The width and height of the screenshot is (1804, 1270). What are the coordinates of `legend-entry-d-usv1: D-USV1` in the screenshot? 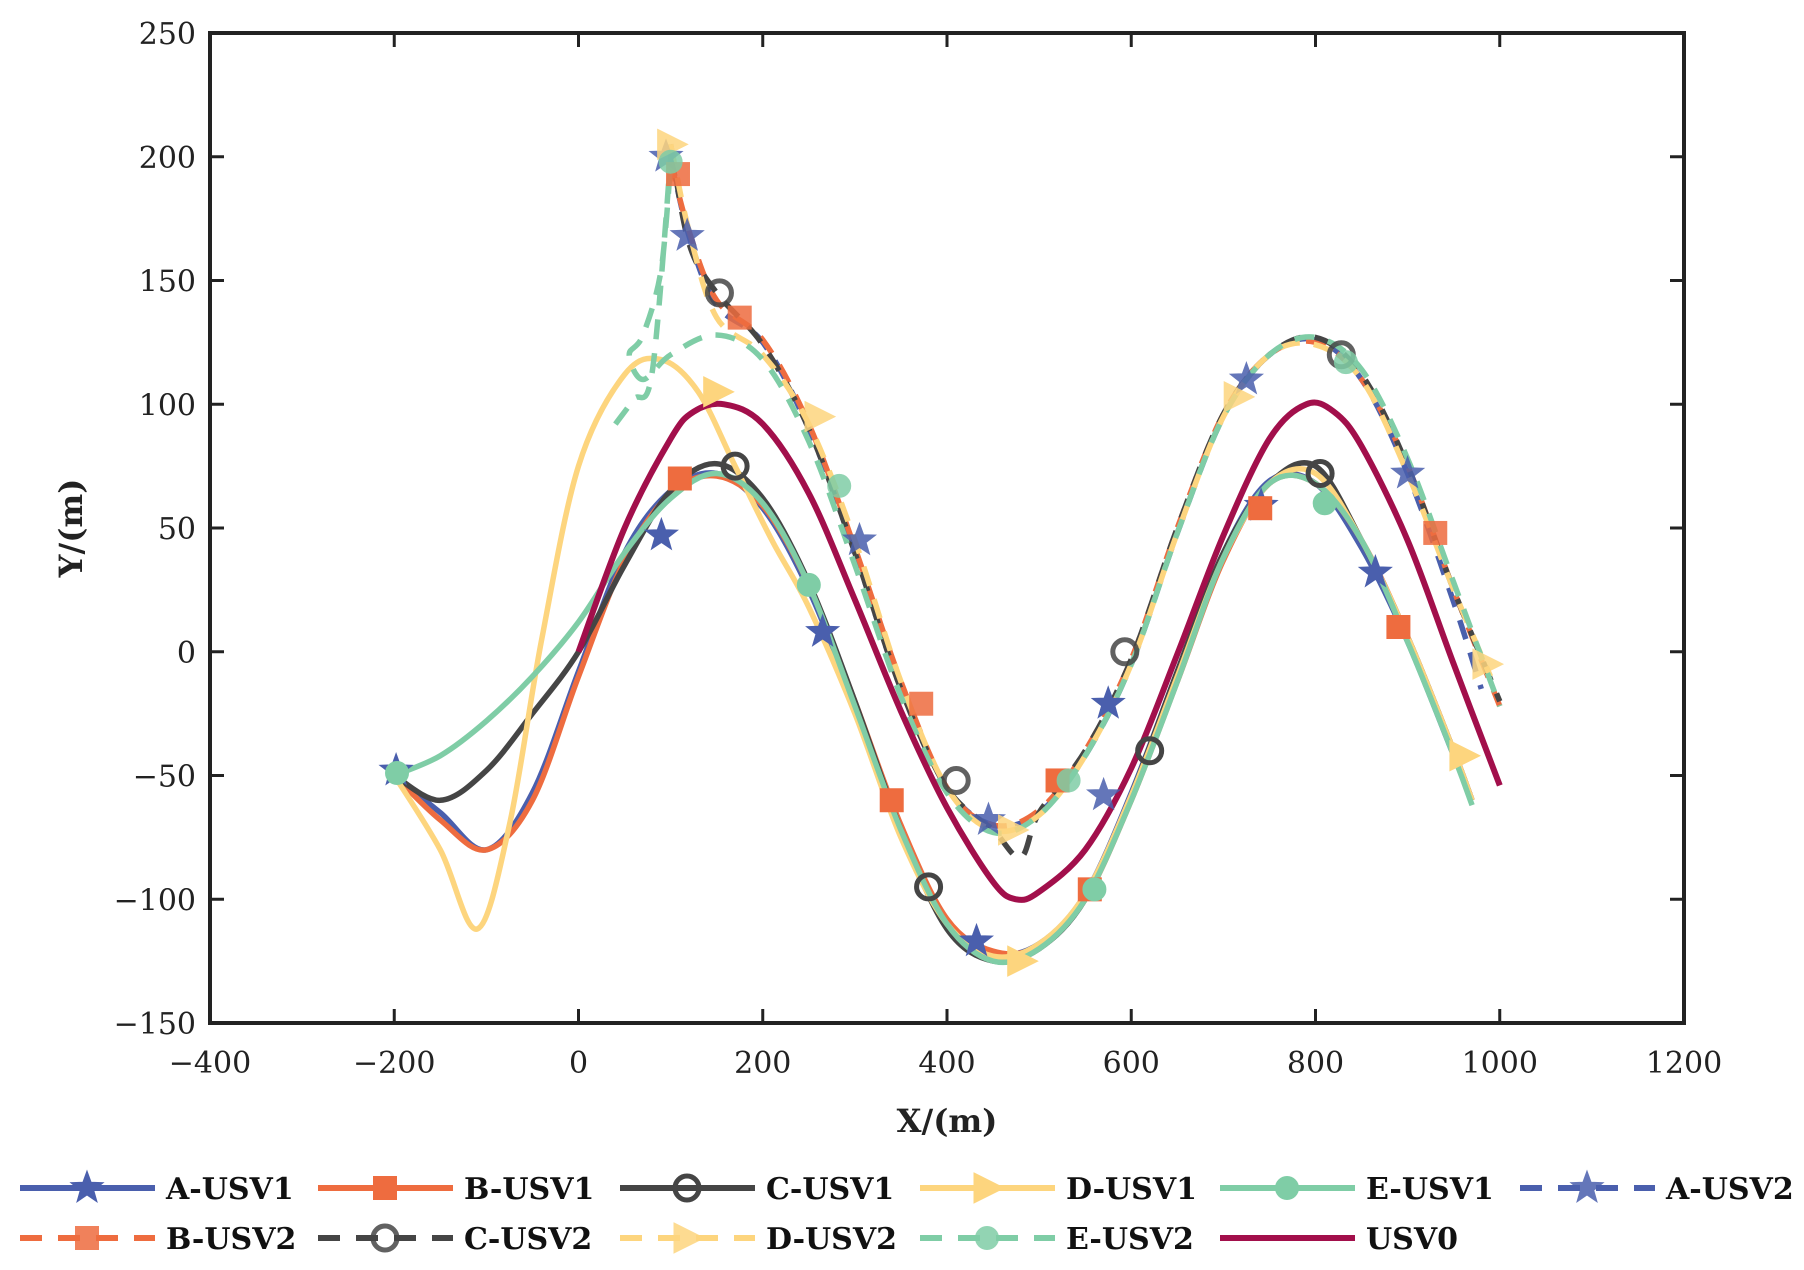 It's located at (1058, 1189).